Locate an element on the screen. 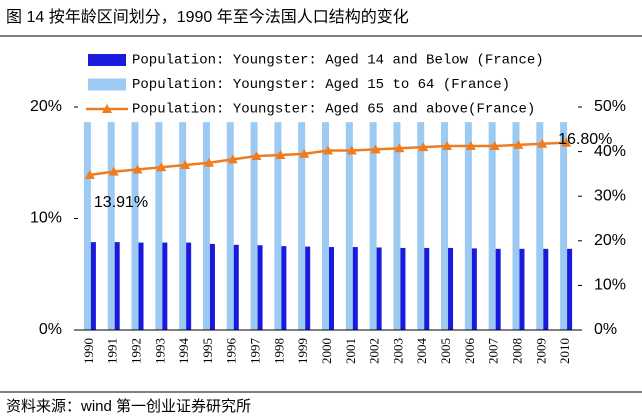 The image size is (642, 420). y2-tick-label: 10% is located at coordinates (610, 285).